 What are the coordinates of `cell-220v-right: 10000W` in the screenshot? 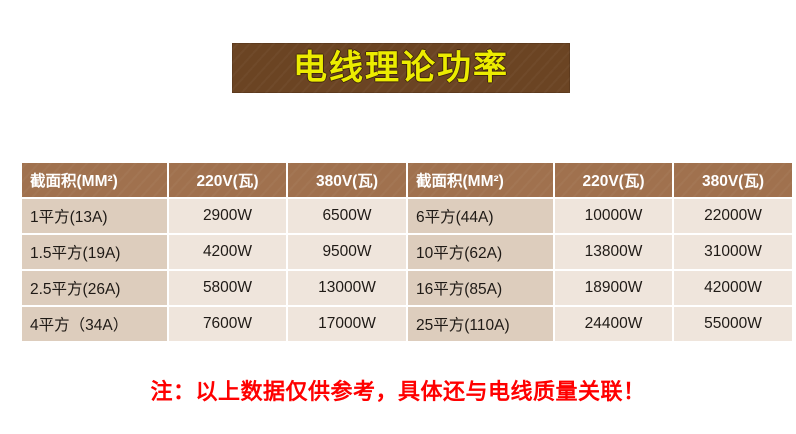 It's located at (613, 216).